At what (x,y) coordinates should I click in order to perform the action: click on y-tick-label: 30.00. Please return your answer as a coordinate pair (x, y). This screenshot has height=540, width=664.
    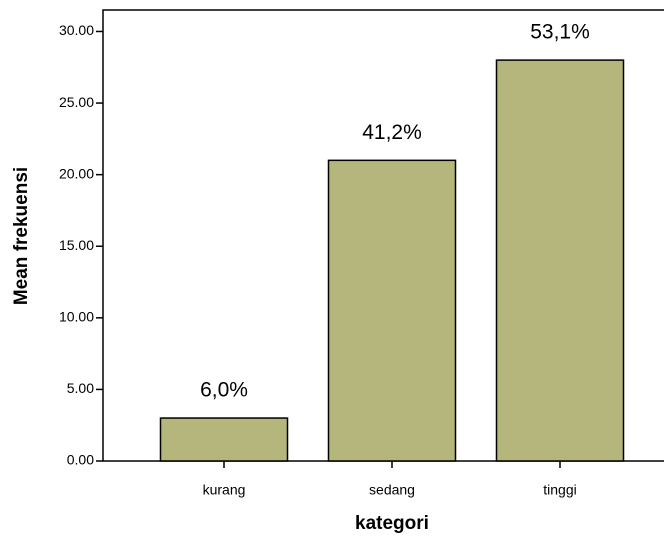
    Looking at the image, I should click on (76, 30).